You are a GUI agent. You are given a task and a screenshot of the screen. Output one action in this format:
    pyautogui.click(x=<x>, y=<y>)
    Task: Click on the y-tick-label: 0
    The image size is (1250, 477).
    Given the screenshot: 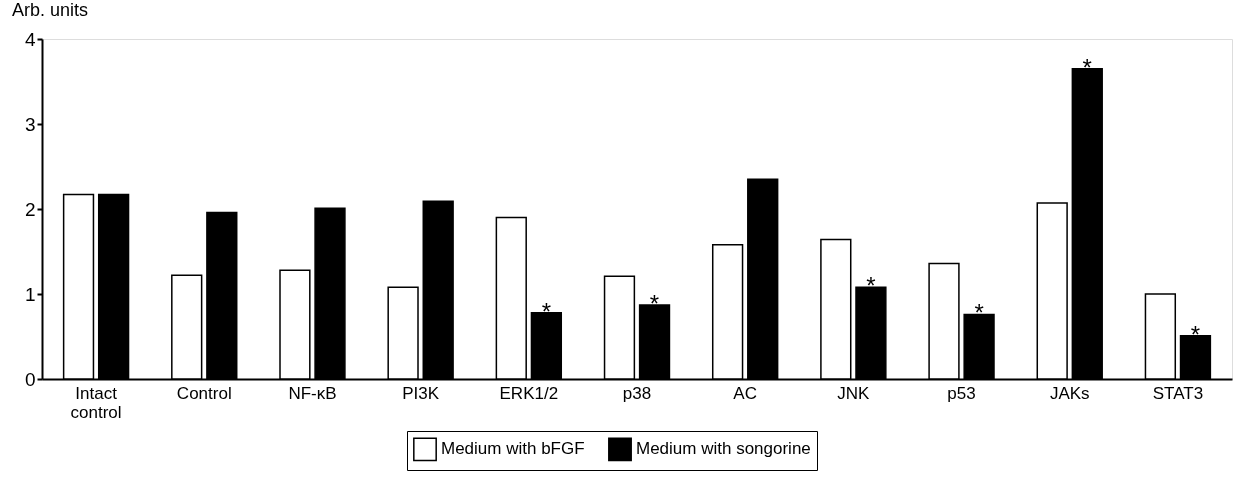 What is the action you would take?
    pyautogui.click(x=30, y=379)
    